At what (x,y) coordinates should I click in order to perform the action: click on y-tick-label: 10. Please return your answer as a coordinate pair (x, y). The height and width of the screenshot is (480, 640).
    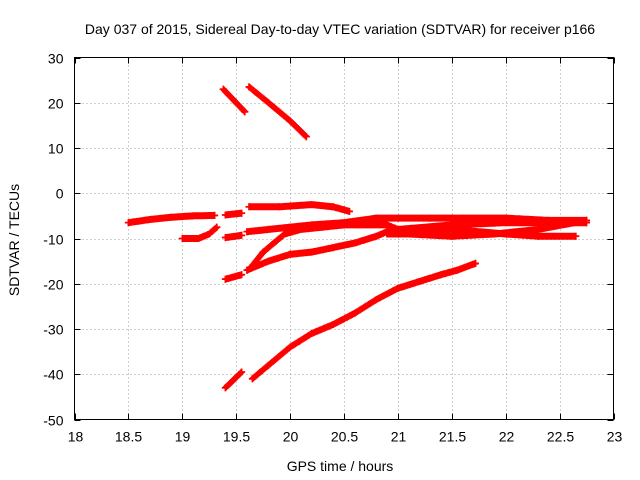
    Looking at the image, I should click on (56, 149).